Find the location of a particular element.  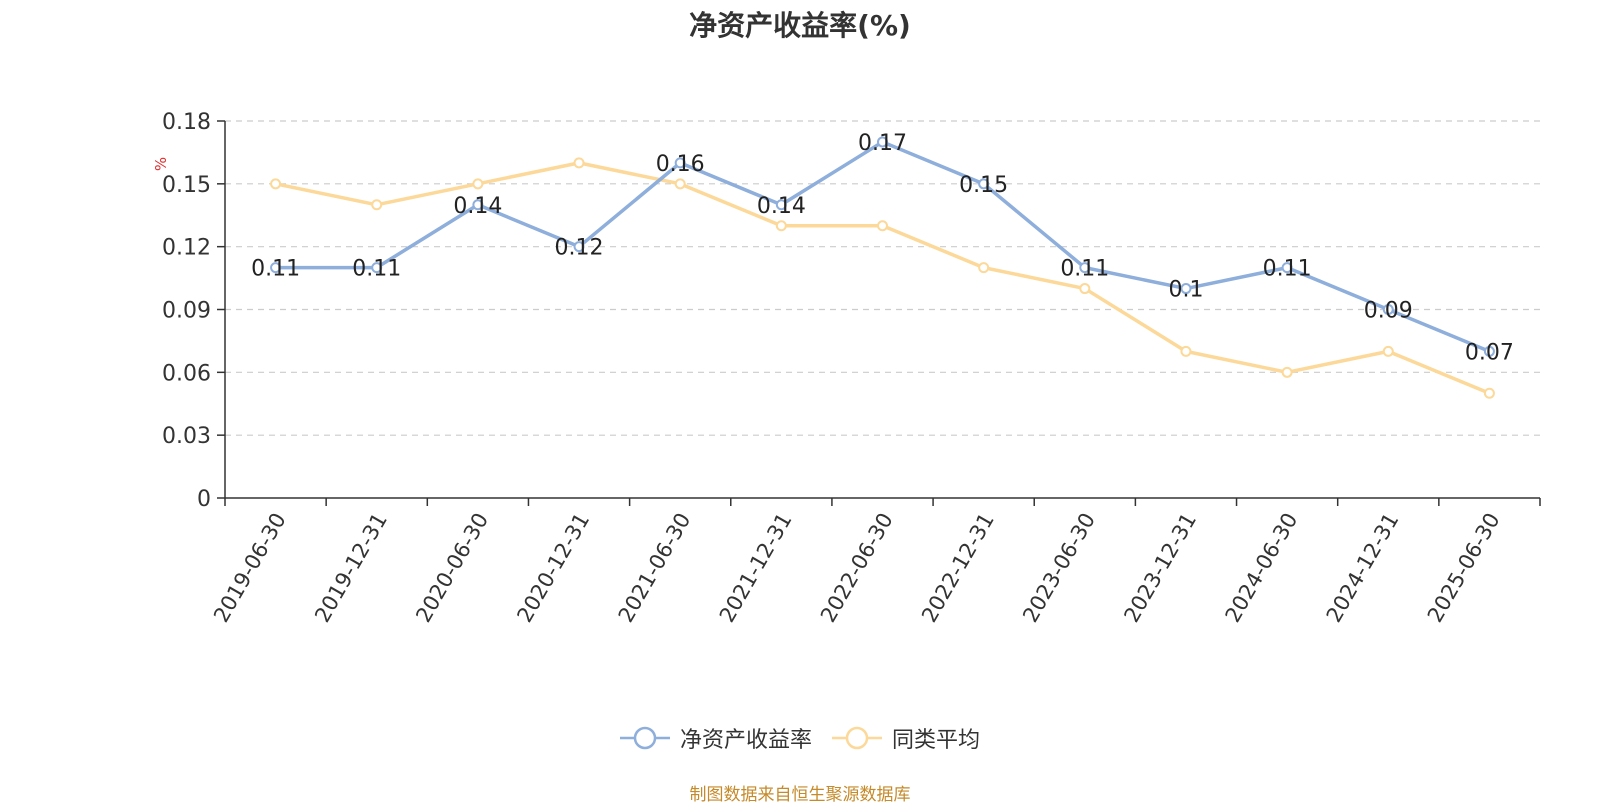

data-label: 0.07 is located at coordinates (1489, 352).